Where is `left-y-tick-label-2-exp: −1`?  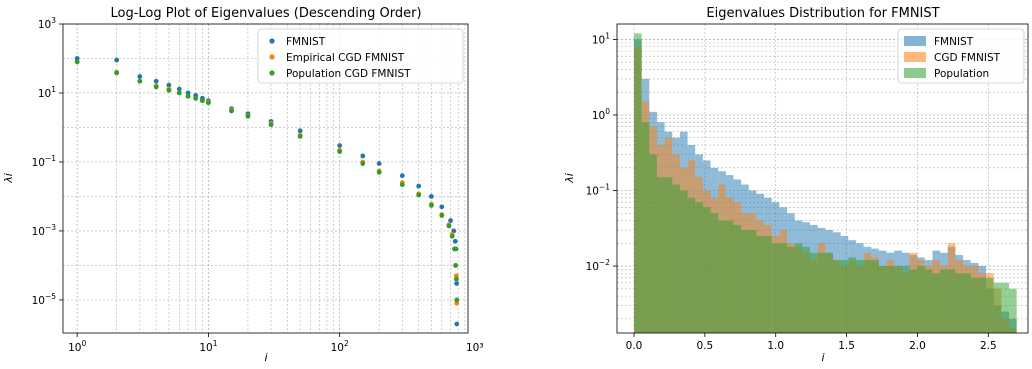
left-y-tick-label-2-exp: −1 is located at coordinates (50, 158).